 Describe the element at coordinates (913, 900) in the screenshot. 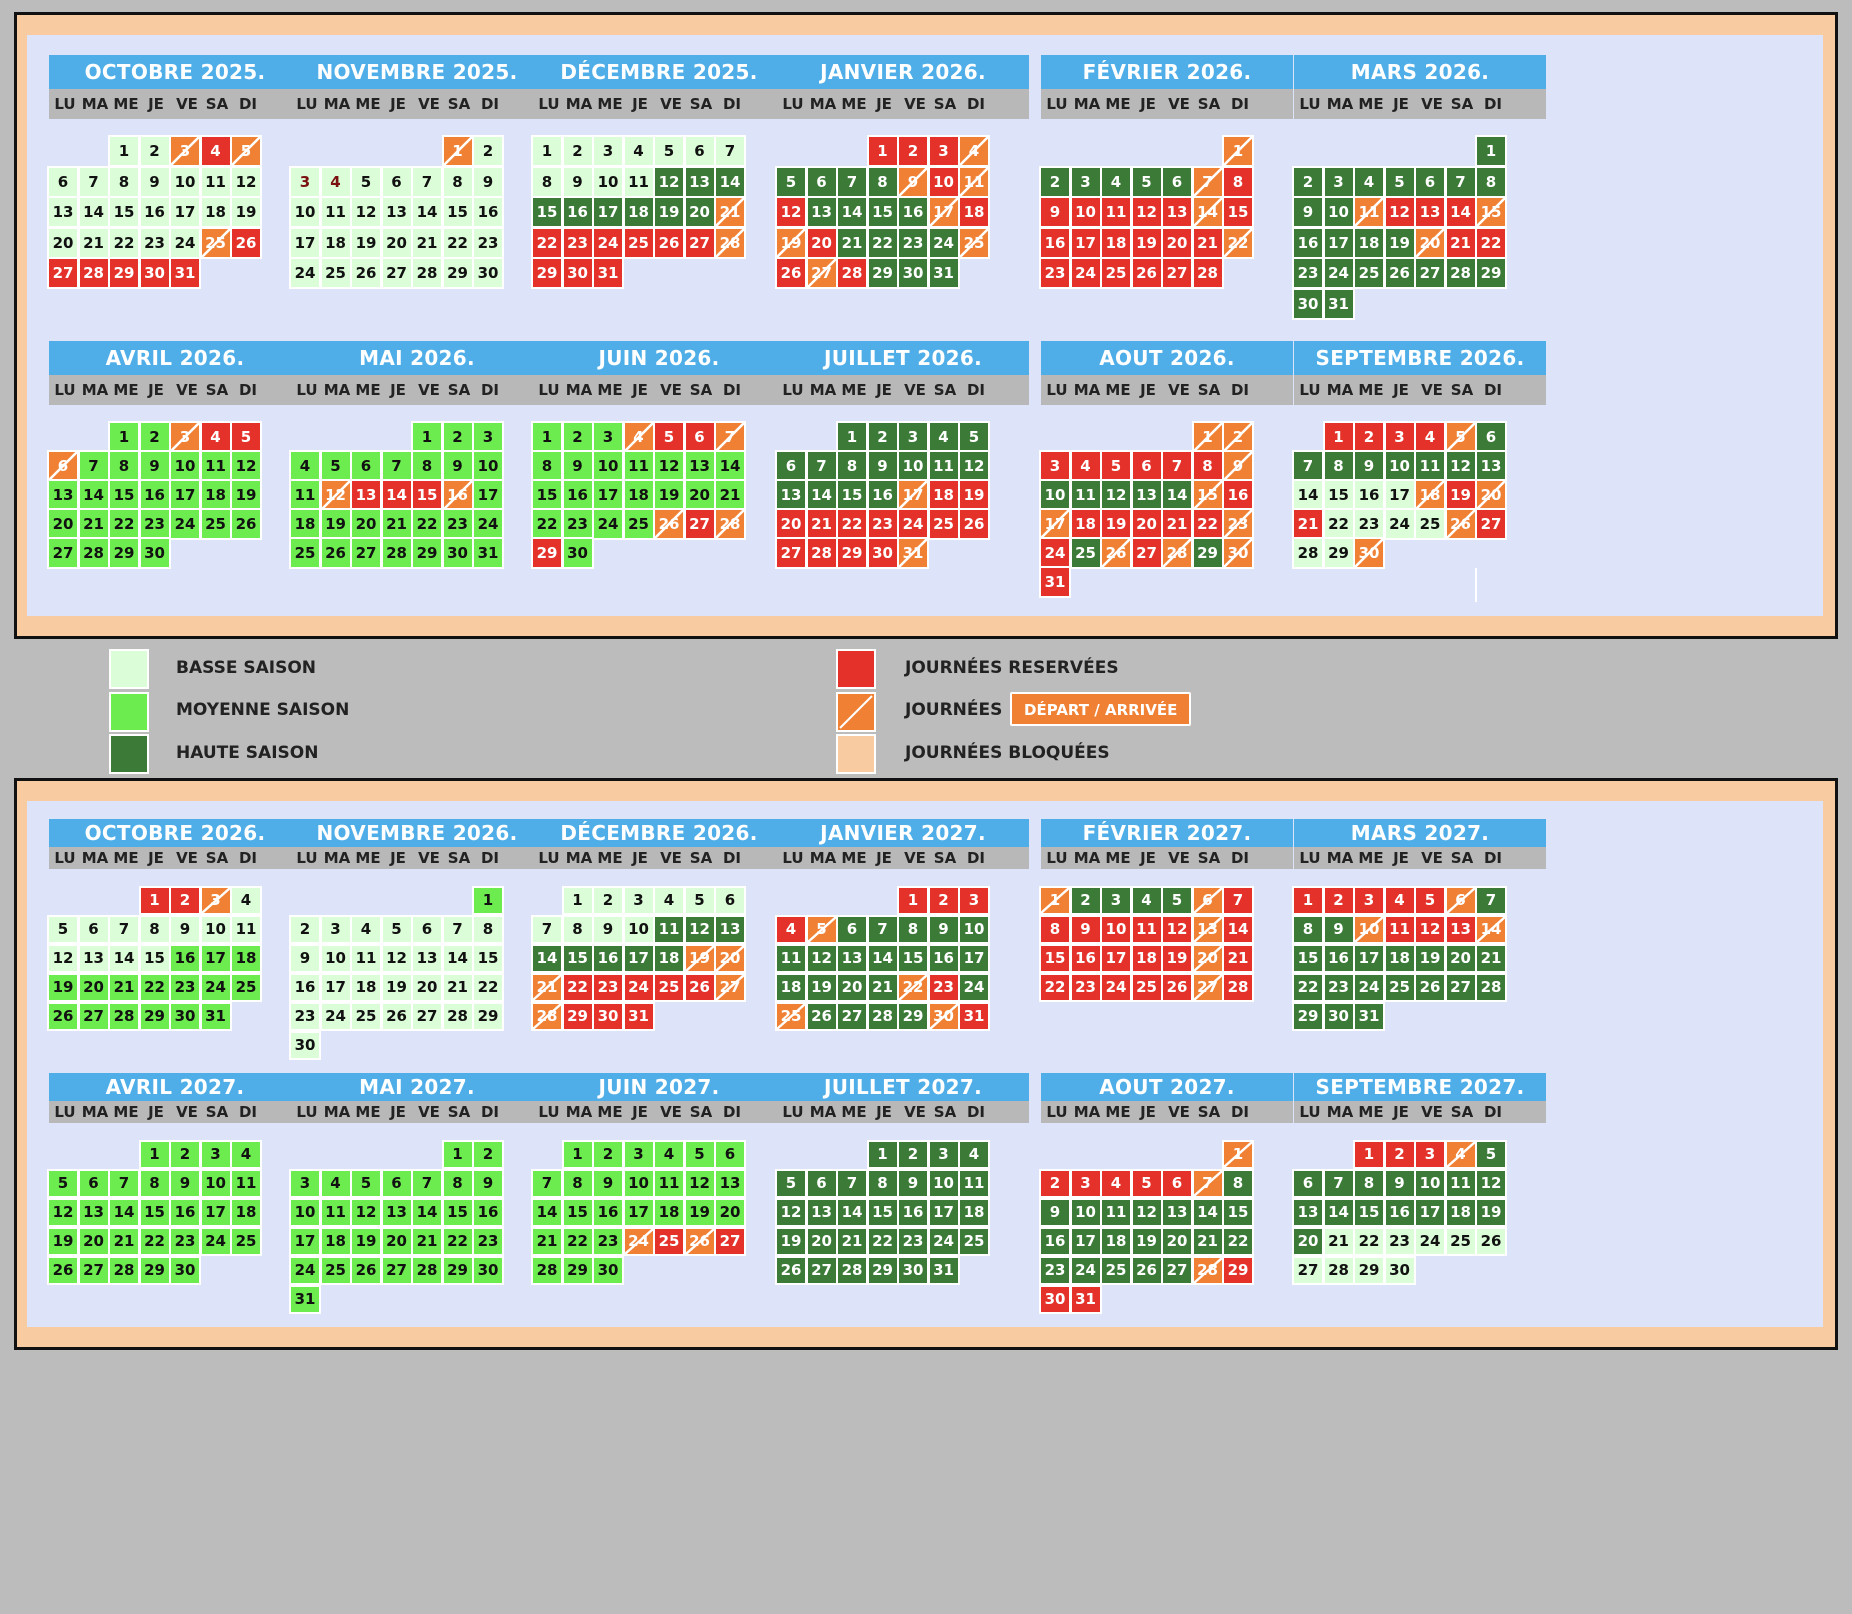

I see `day-cell: 1` at that location.